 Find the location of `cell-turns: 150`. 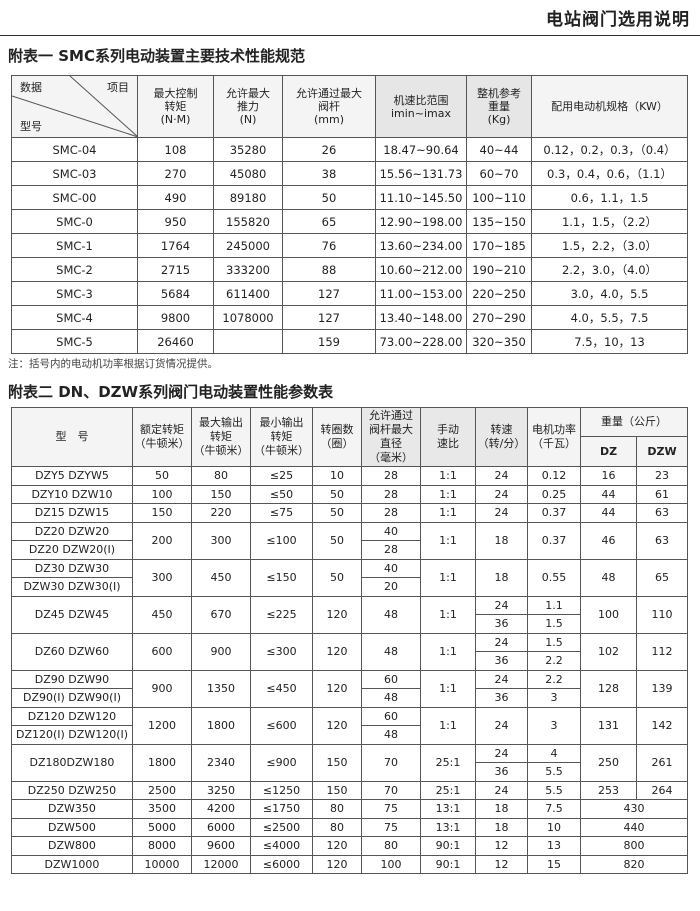

cell-turns: 150 is located at coordinates (337, 762).